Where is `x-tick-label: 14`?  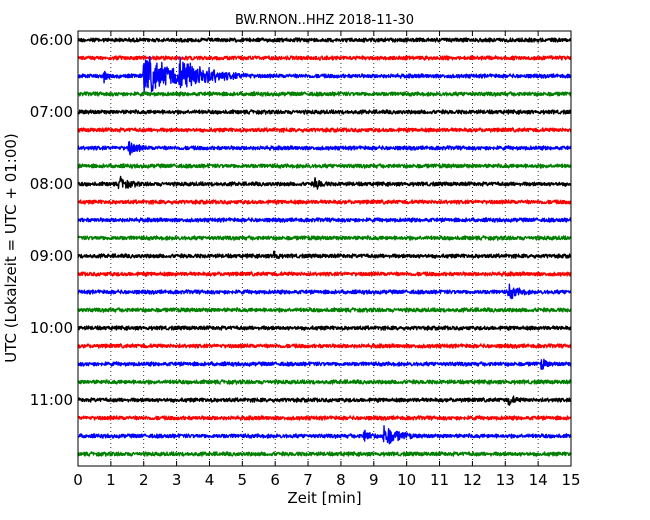 x-tick-label: 14 is located at coordinates (538, 480).